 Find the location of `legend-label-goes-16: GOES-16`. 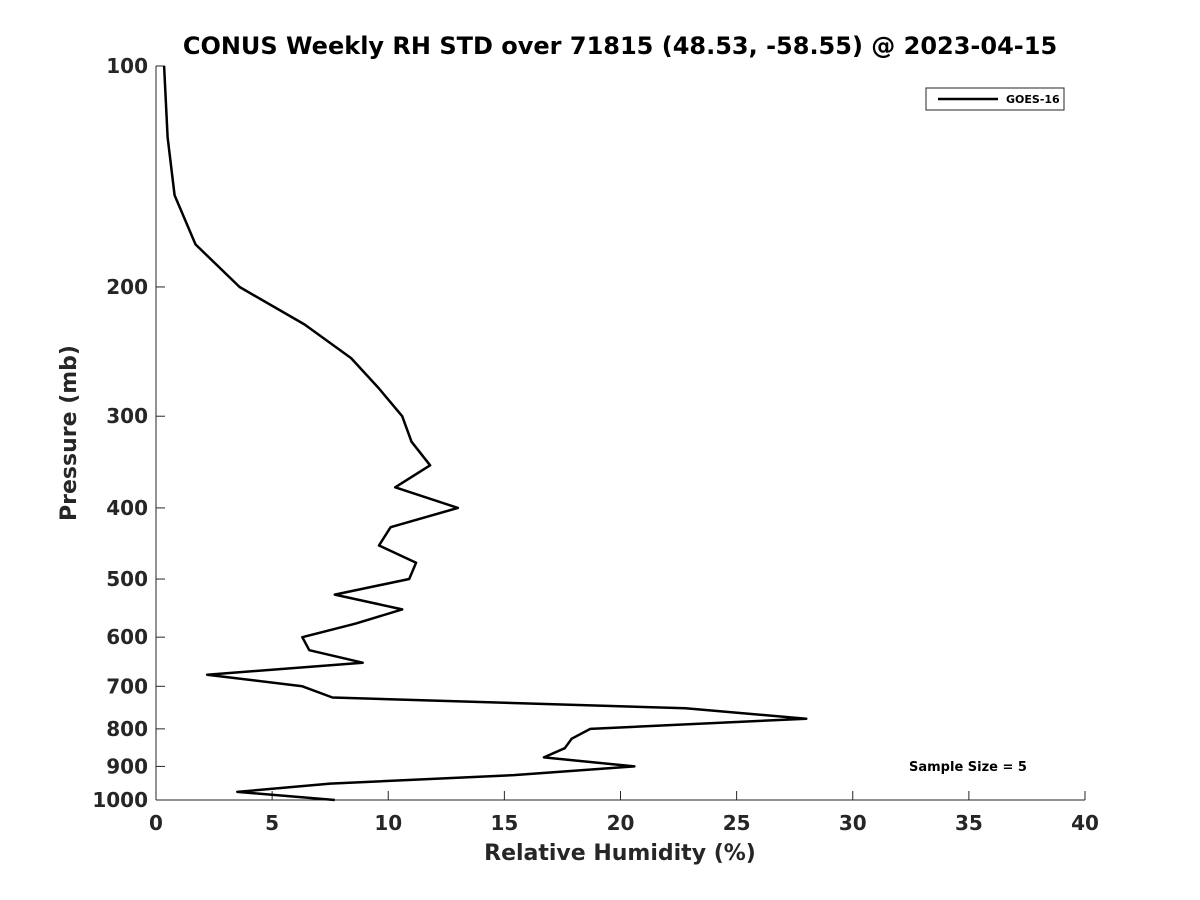

legend-label-goes-16: GOES-16 is located at coordinates (1033, 99).